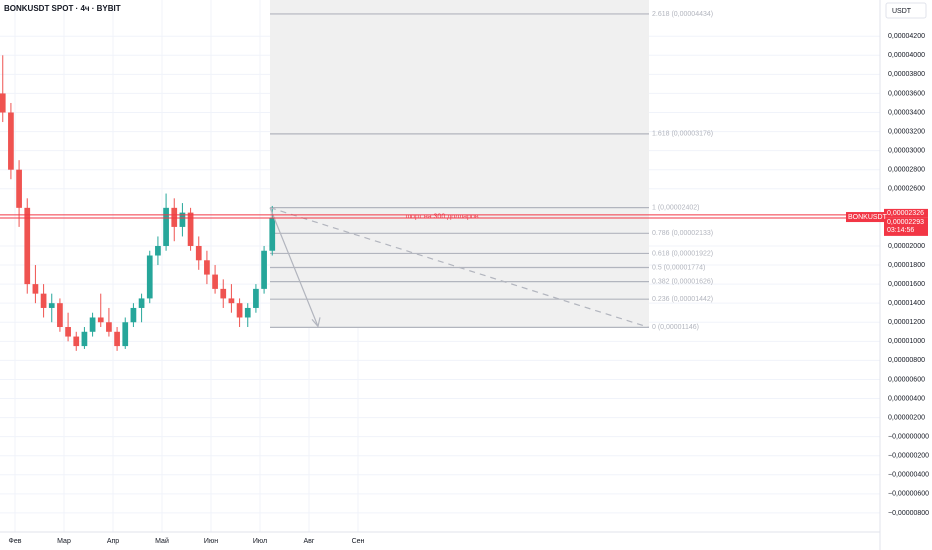 This screenshot has height=550, width=932. What do you see at coordinates (682, 253) in the screenshot?
I see `fib-label: 0.618 (0,00001922)` at bounding box center [682, 253].